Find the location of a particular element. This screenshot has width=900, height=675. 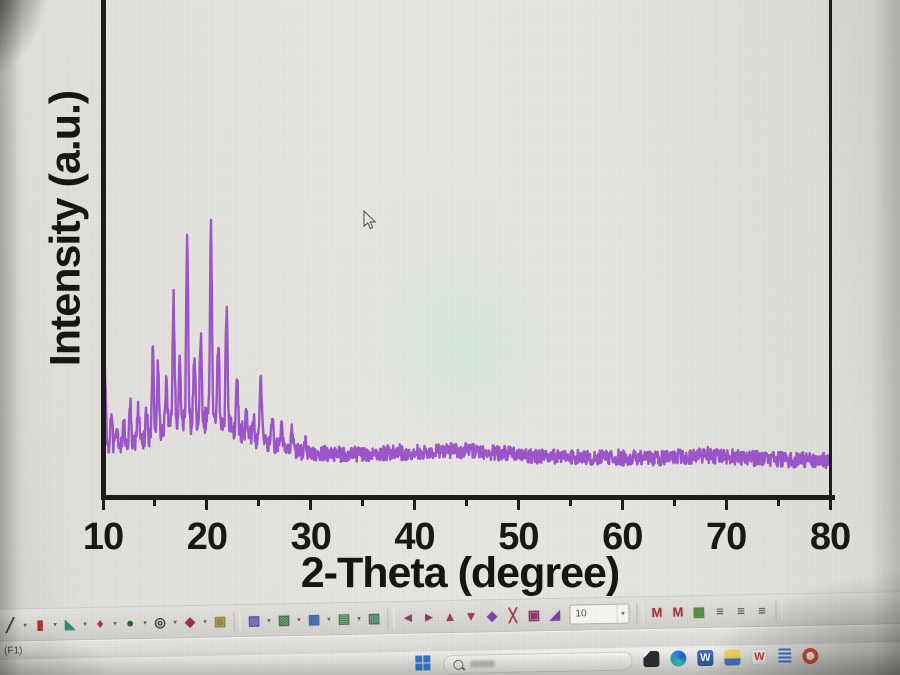

surface-3d-plot-icon-dropdown: ▾ is located at coordinates (269, 620).